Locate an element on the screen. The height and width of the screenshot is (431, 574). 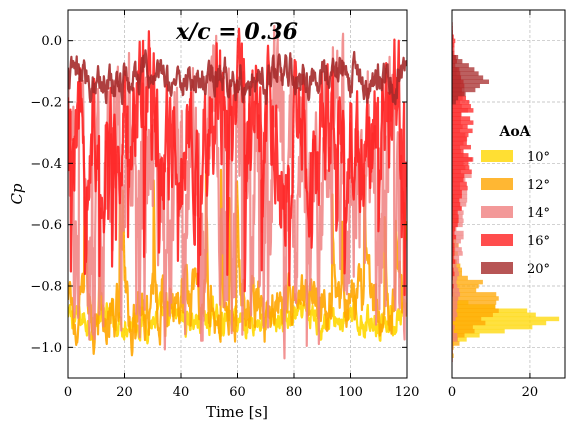
x-tick-label: 80 is located at coordinates (294, 392).